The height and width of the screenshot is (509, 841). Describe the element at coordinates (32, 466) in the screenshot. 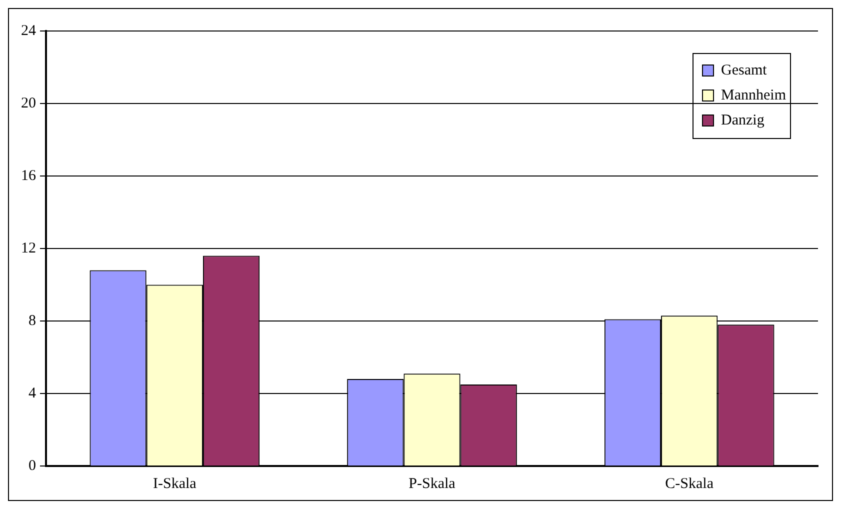

I see `y-tick-label: 0` at that location.